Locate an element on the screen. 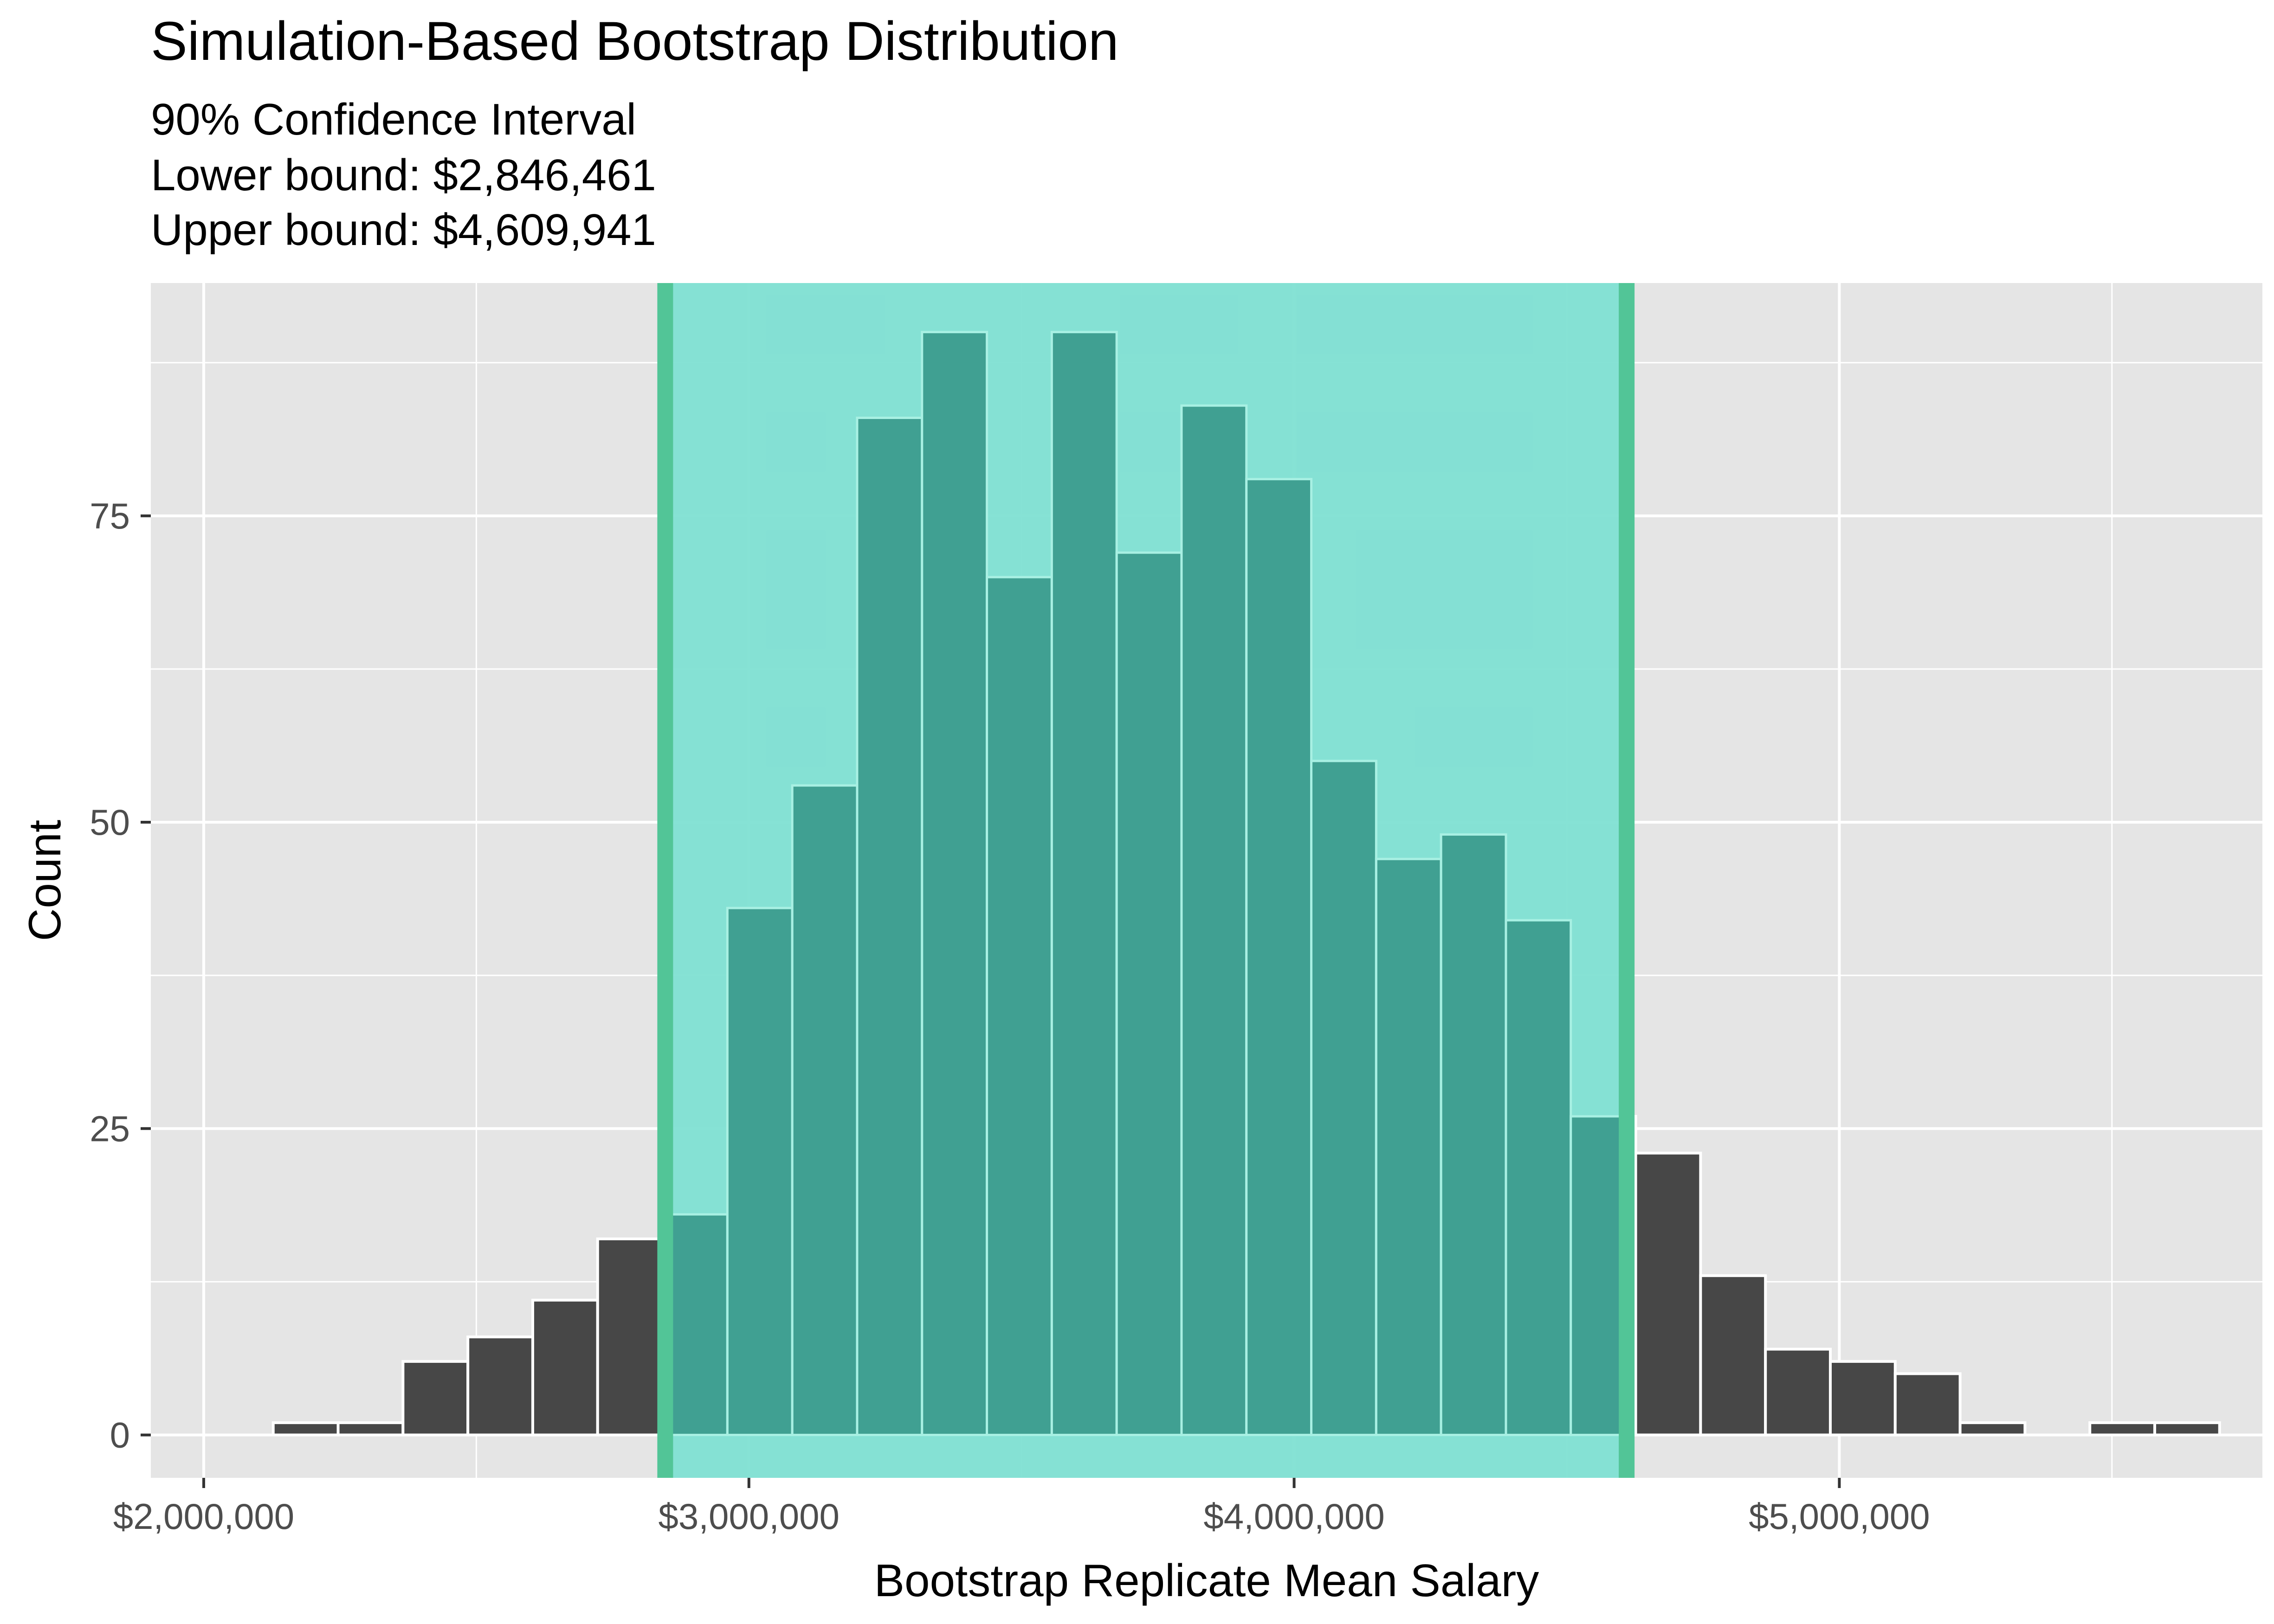  y-axis-tick-label: 75 is located at coordinates (110, 516).